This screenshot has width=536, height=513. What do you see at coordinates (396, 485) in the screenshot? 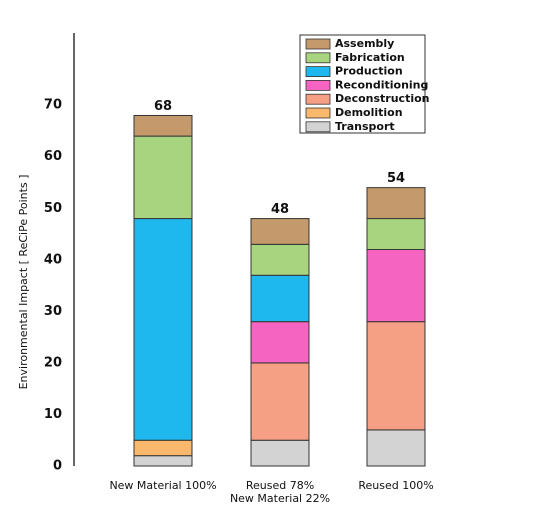
I see `x-tick-label: Reused 100%` at bounding box center [396, 485].